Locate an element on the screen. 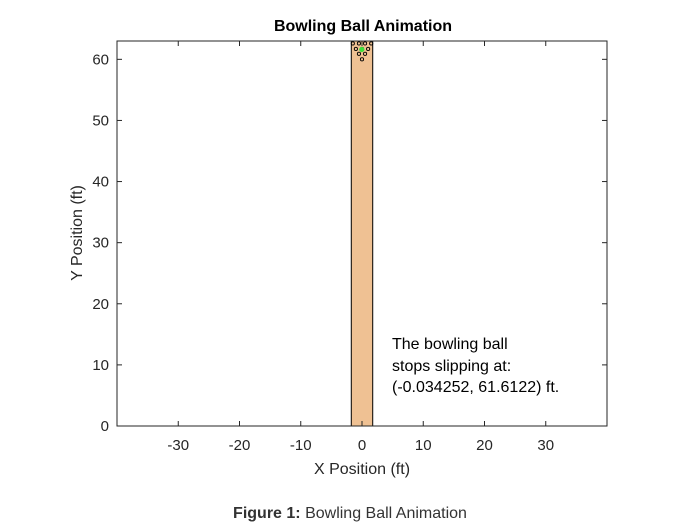 The height and width of the screenshot is (525, 700). x-tick-label: -20 is located at coordinates (240, 445).